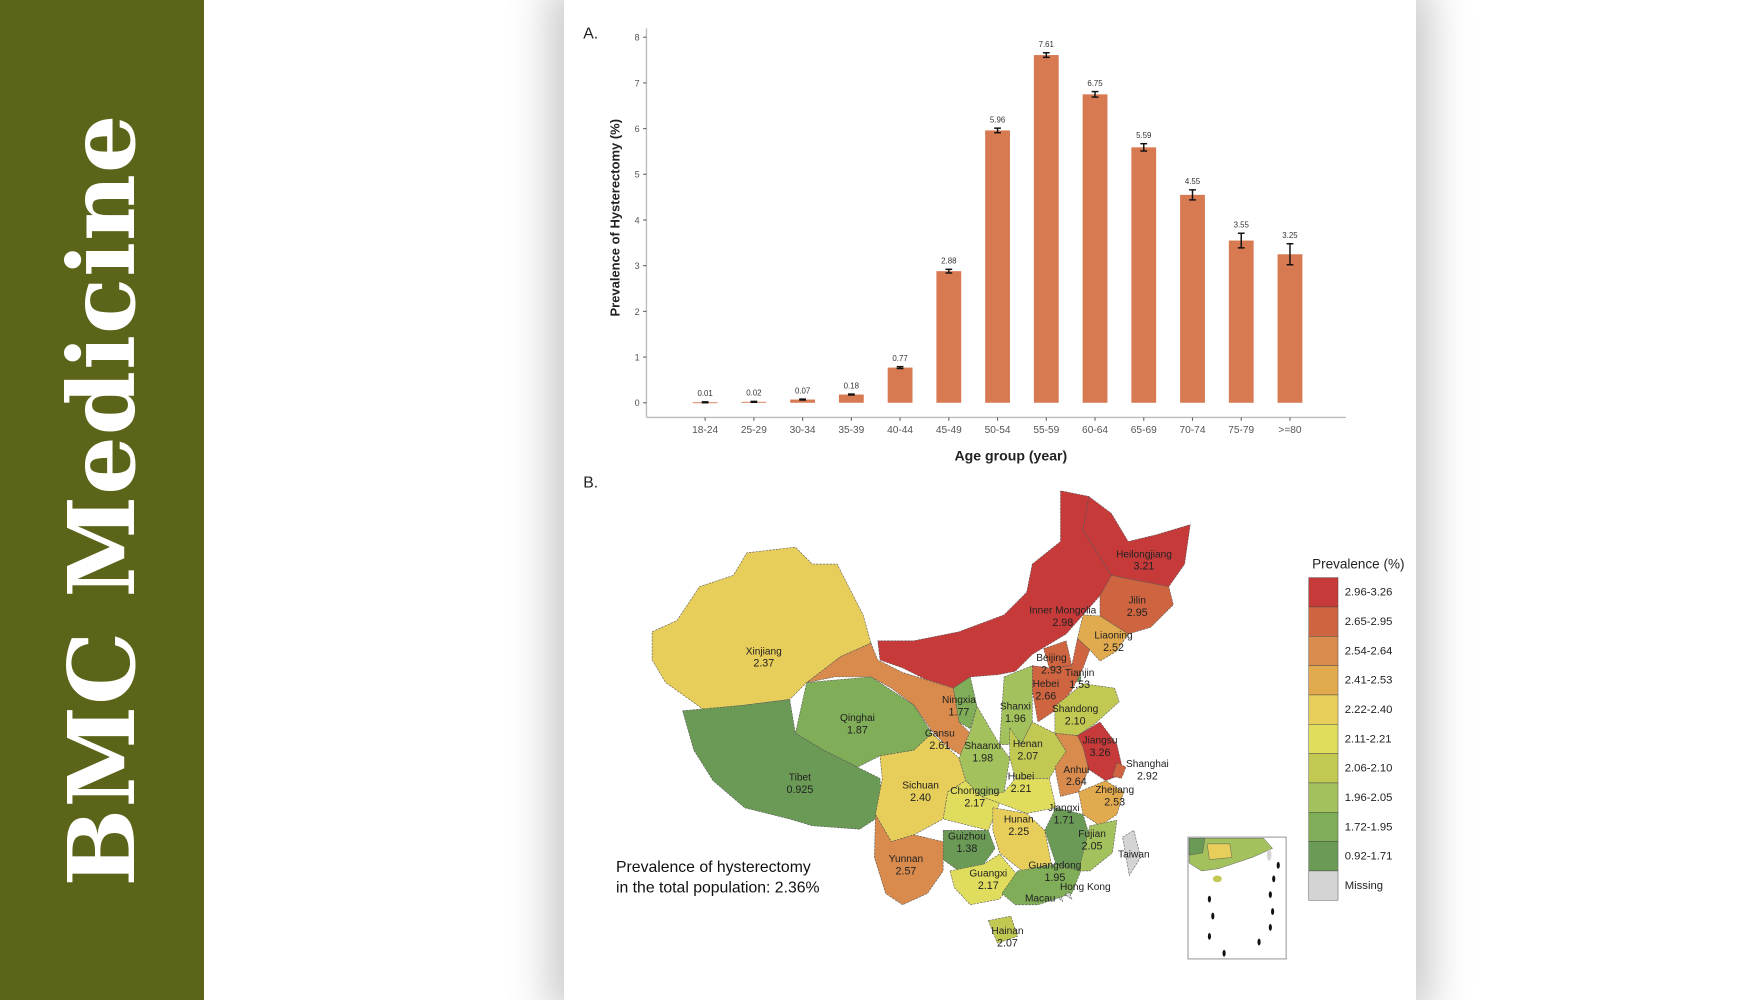  Describe the element at coordinates (852, 385) in the screenshot. I see `data-label: 0.18` at that location.